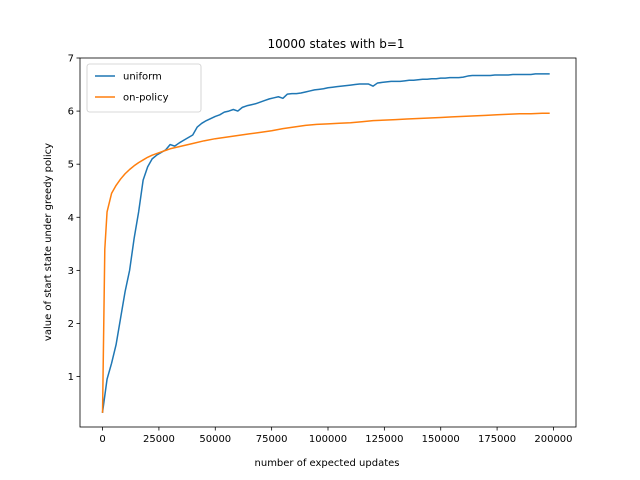  Describe the element at coordinates (272, 439) in the screenshot. I see `x-tick-label: 75000` at that location.